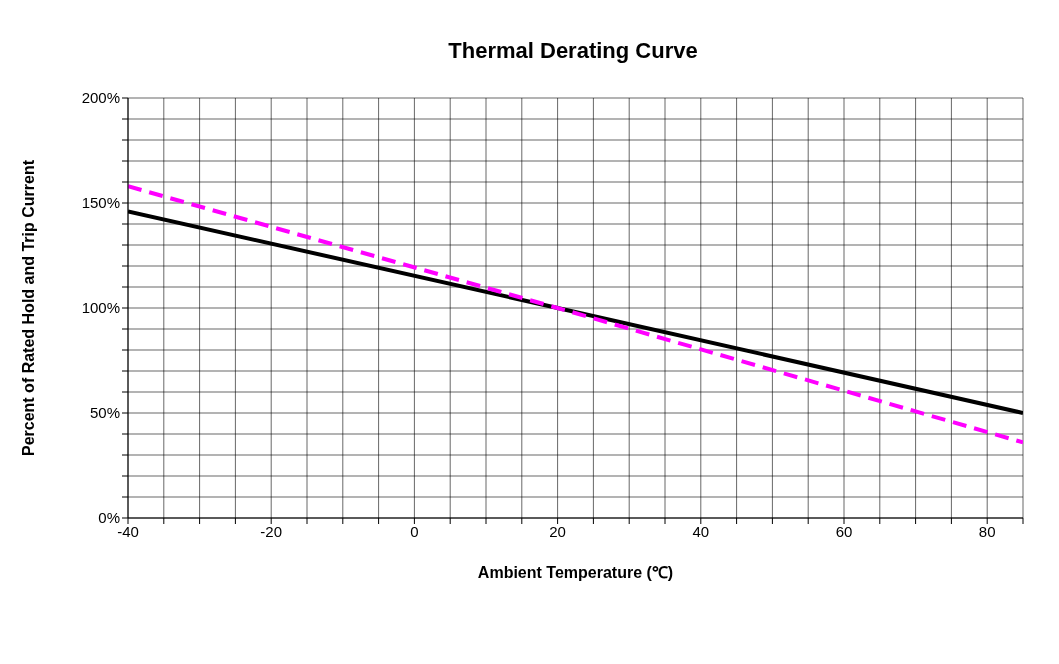 The width and height of the screenshot is (1059, 664). Describe the element at coordinates (557, 531) in the screenshot. I see `x-tick-label: 20` at that location.